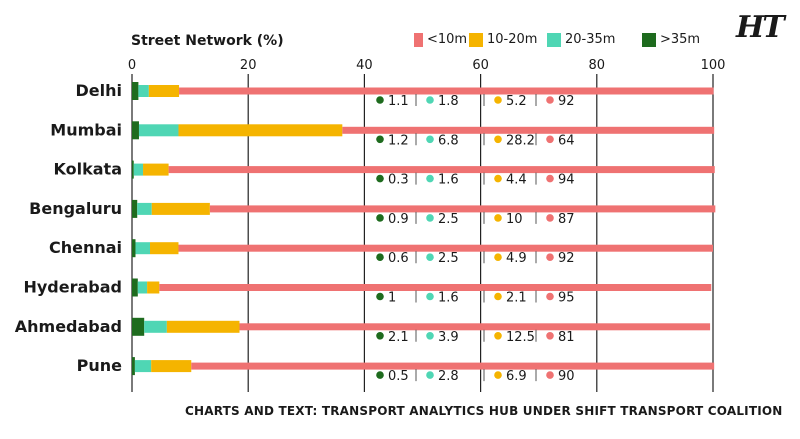 Image resolution: width=800 pixels, height=439 pixels. What do you see at coordinates (135, 130) in the screenshot?
I see `bar-mumbai-gt35` at bounding box center [135, 130].